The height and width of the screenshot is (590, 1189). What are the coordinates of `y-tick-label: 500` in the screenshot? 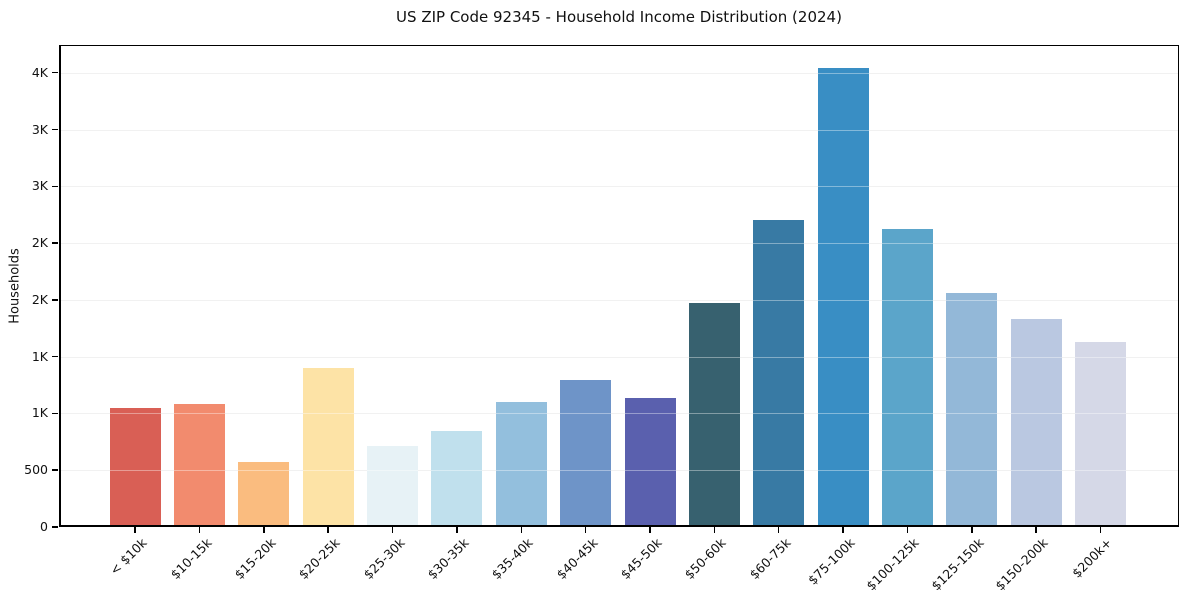 It's located at (36, 470).